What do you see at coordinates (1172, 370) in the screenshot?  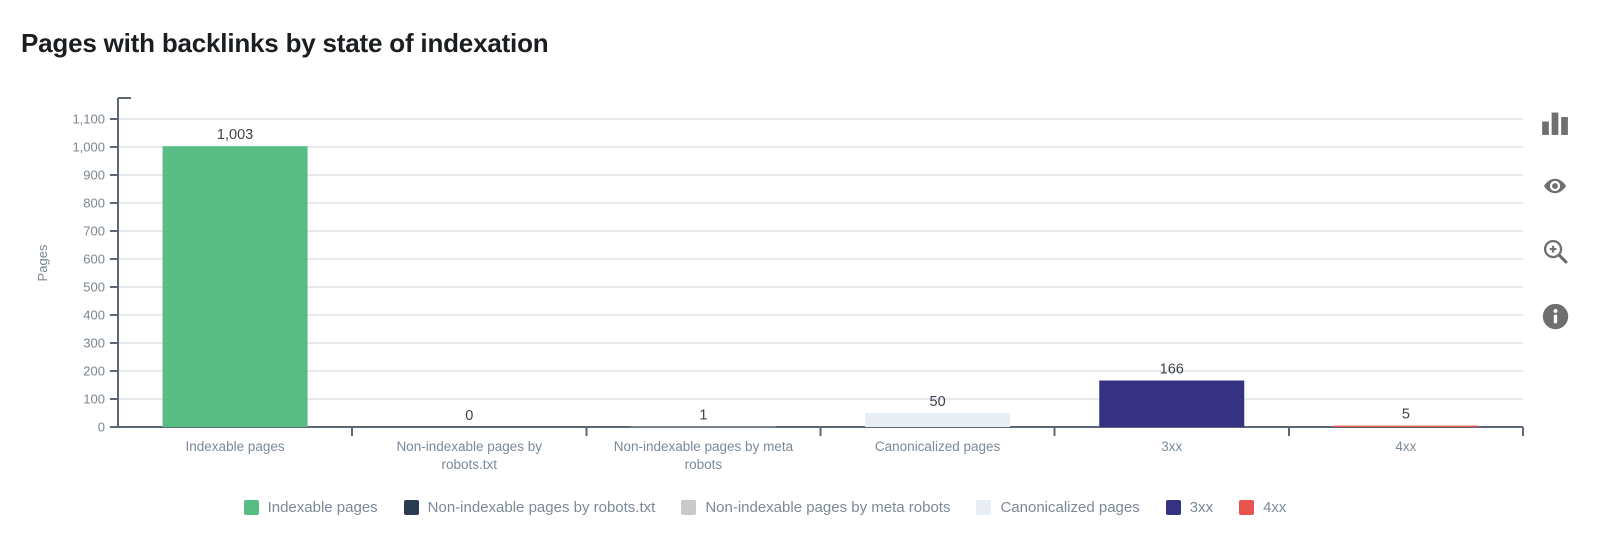 I see `bar-value-label: 166` at bounding box center [1172, 370].